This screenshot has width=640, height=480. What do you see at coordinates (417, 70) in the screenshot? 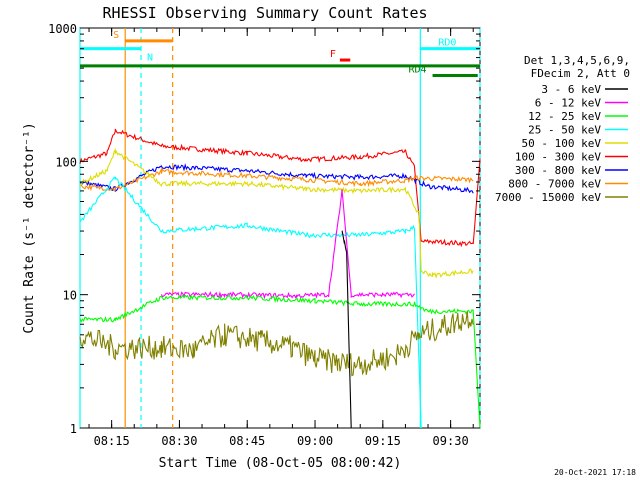
I see `flag-label-5: RD4` at bounding box center [417, 70].